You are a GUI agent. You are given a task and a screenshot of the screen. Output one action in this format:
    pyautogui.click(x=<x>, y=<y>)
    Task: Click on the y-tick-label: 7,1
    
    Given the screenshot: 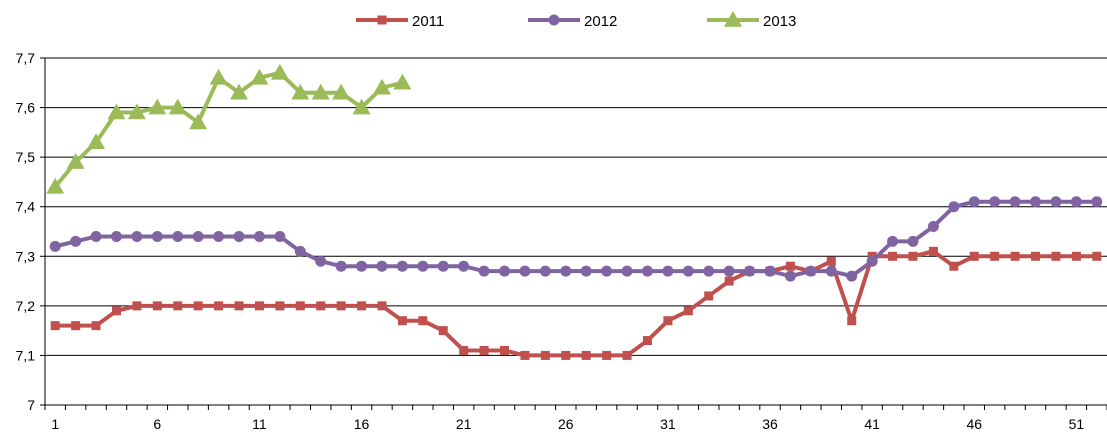 What is the action you would take?
    pyautogui.click(x=26, y=355)
    